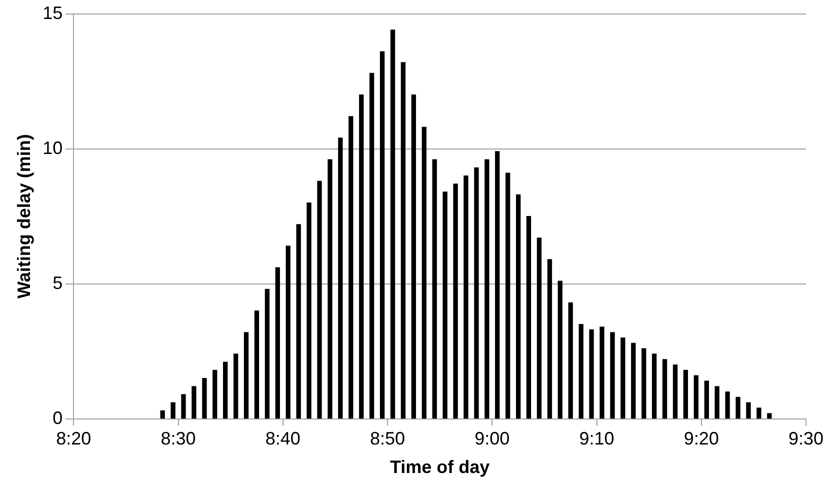 The image size is (836, 491). I want to click on x-tick-label: 9:00, so click(492, 438).